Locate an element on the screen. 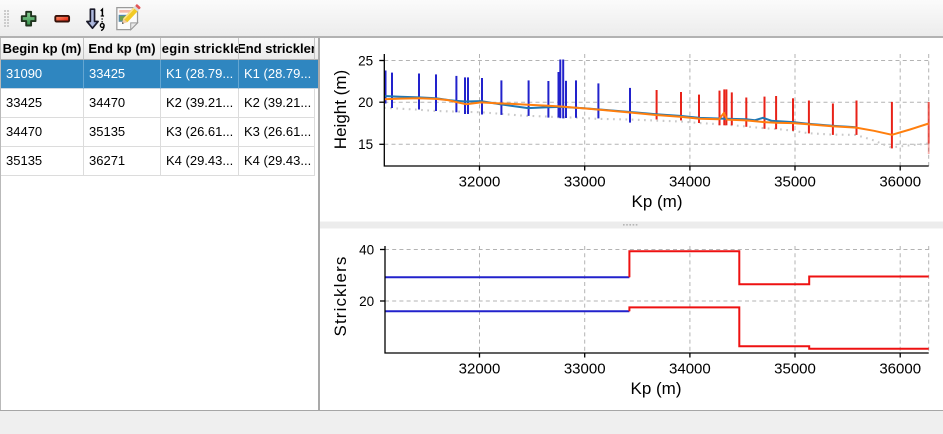 This screenshot has height=434, width=943. svg-text: 40 is located at coordinates (366, 249).